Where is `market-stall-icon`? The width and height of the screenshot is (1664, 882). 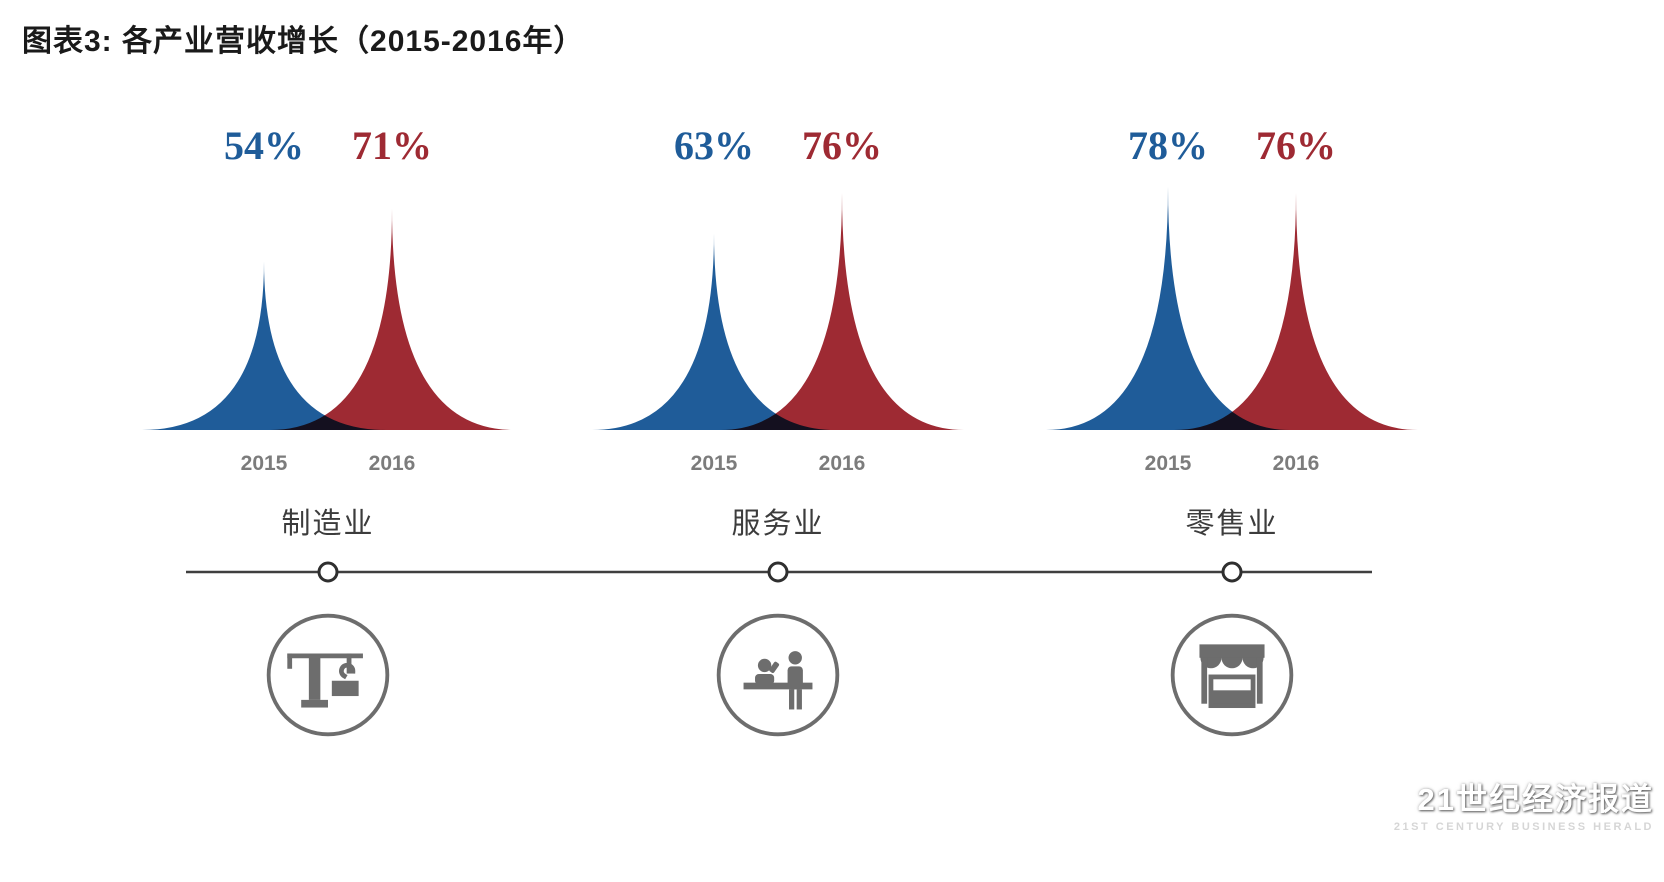
market-stall-icon is located at coordinates (1232, 675).